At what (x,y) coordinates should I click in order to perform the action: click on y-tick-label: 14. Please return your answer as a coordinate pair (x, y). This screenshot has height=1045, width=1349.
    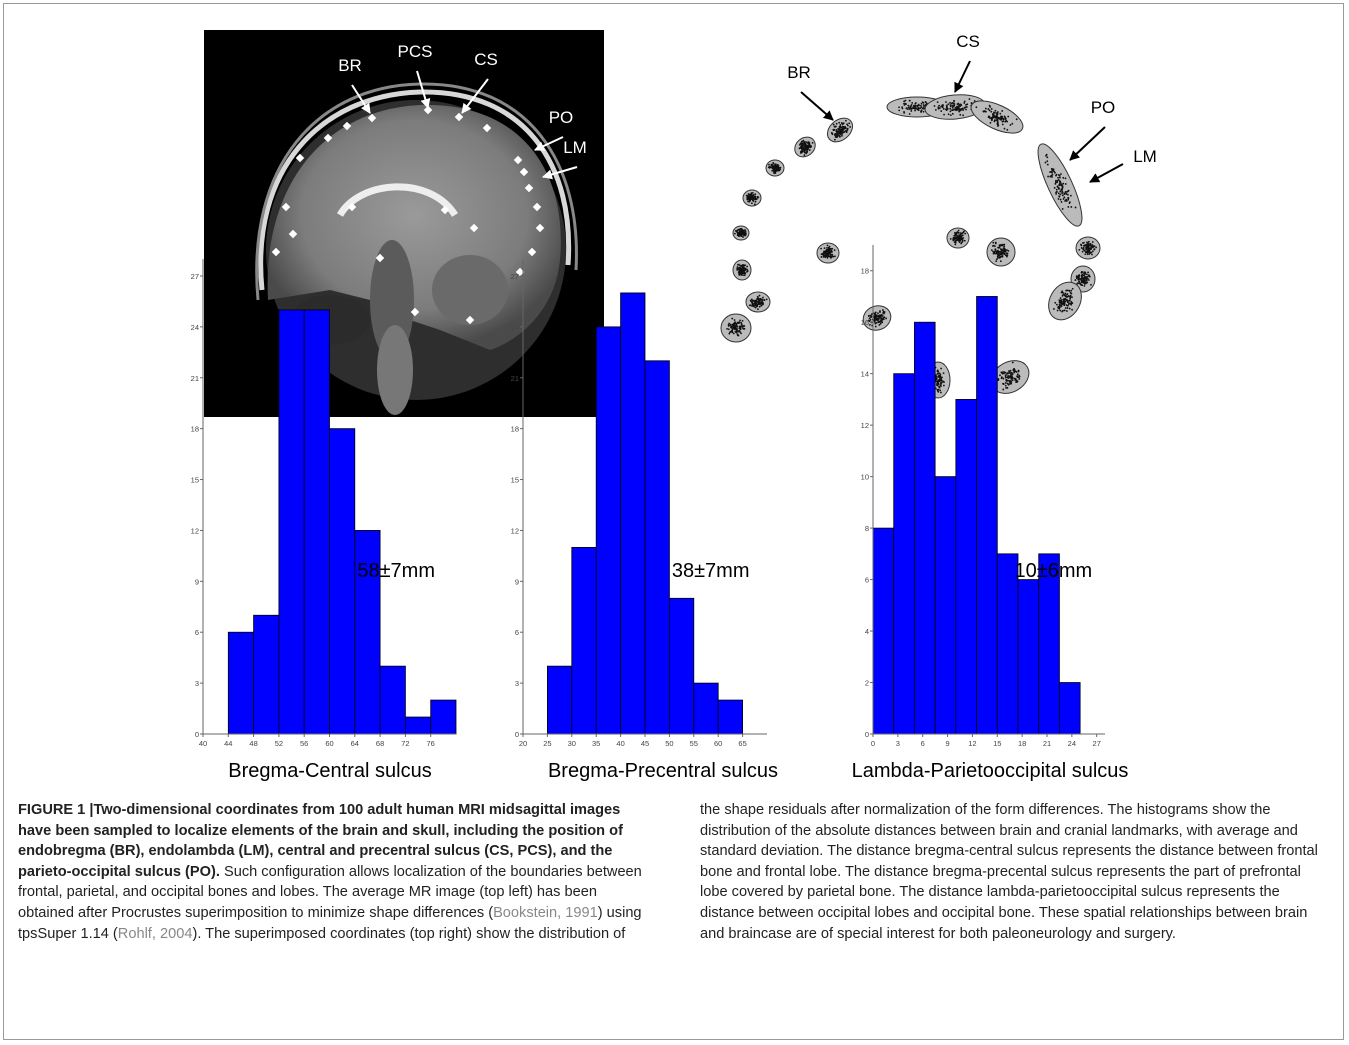
    Looking at the image, I should click on (865, 374).